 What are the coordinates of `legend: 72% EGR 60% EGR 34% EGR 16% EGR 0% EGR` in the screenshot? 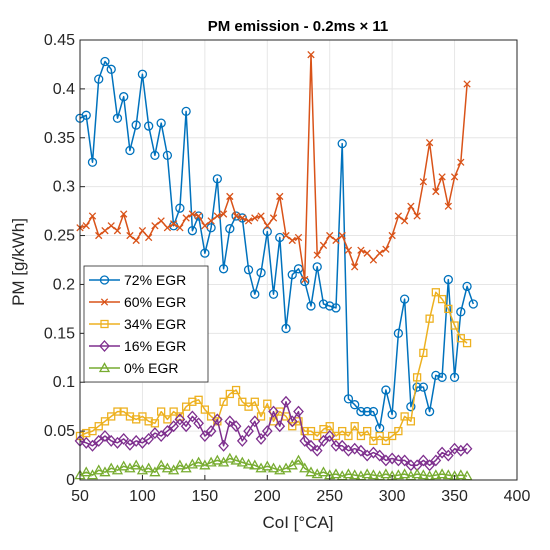 It's located at (146, 324).